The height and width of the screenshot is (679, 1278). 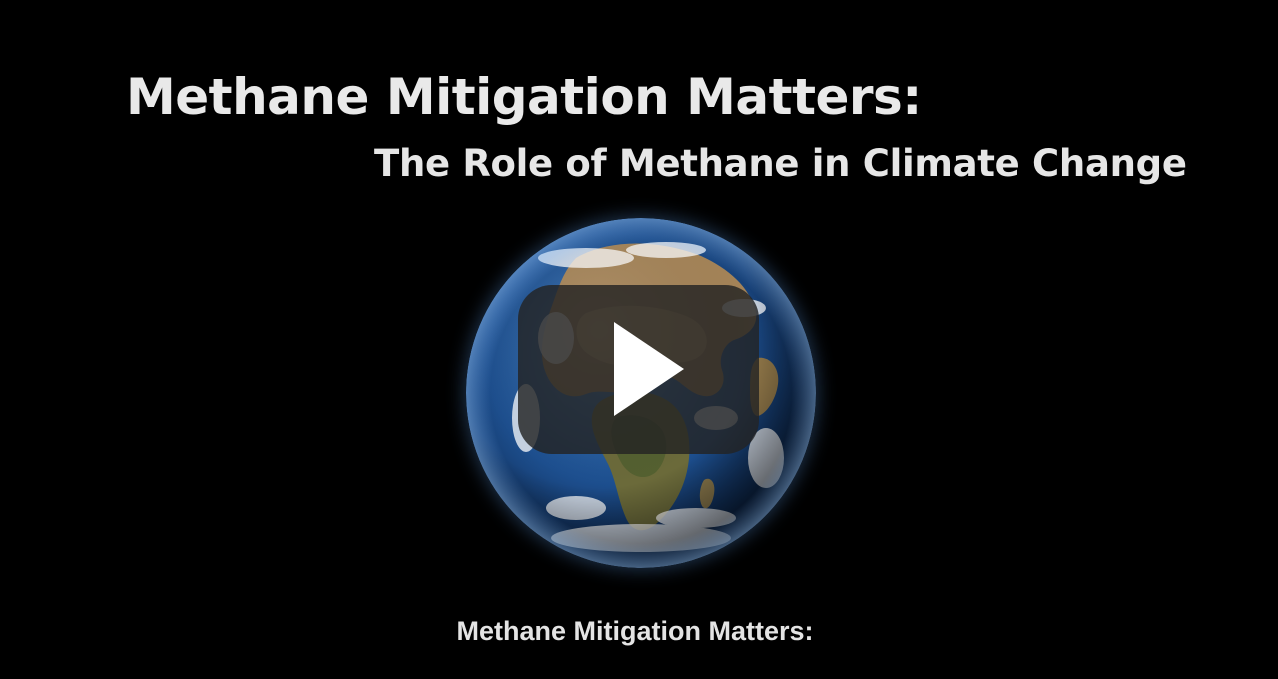 I want to click on play-icon, so click(x=649, y=369).